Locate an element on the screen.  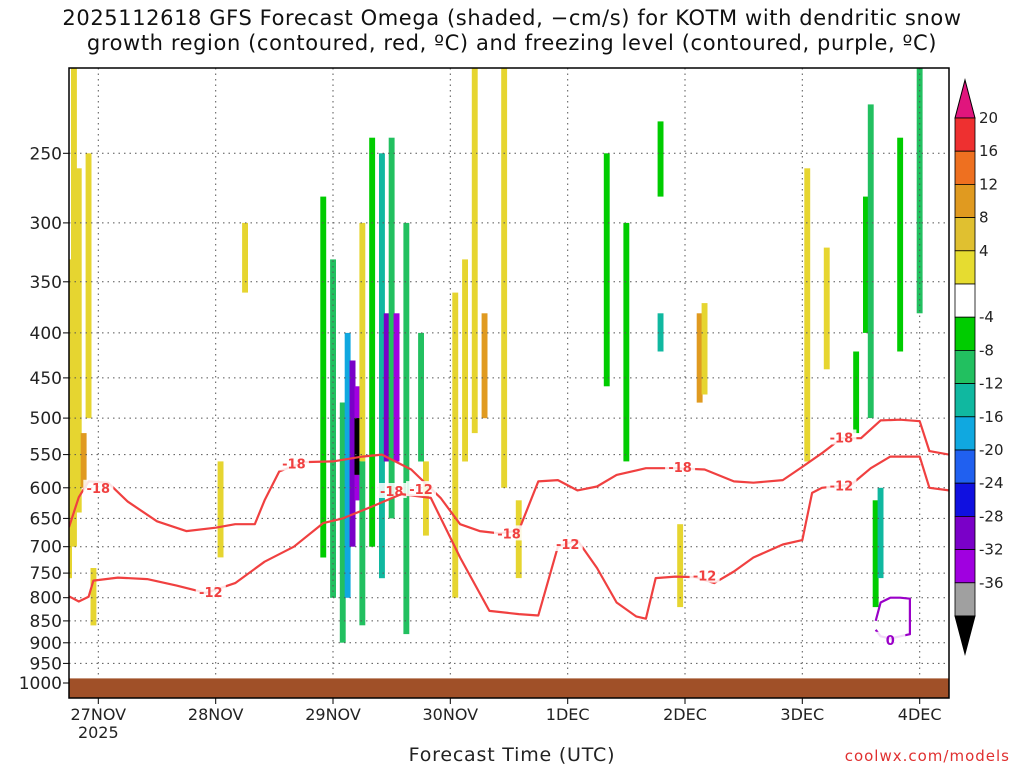
colorbar-label: -16 is located at coordinates (991, 417).